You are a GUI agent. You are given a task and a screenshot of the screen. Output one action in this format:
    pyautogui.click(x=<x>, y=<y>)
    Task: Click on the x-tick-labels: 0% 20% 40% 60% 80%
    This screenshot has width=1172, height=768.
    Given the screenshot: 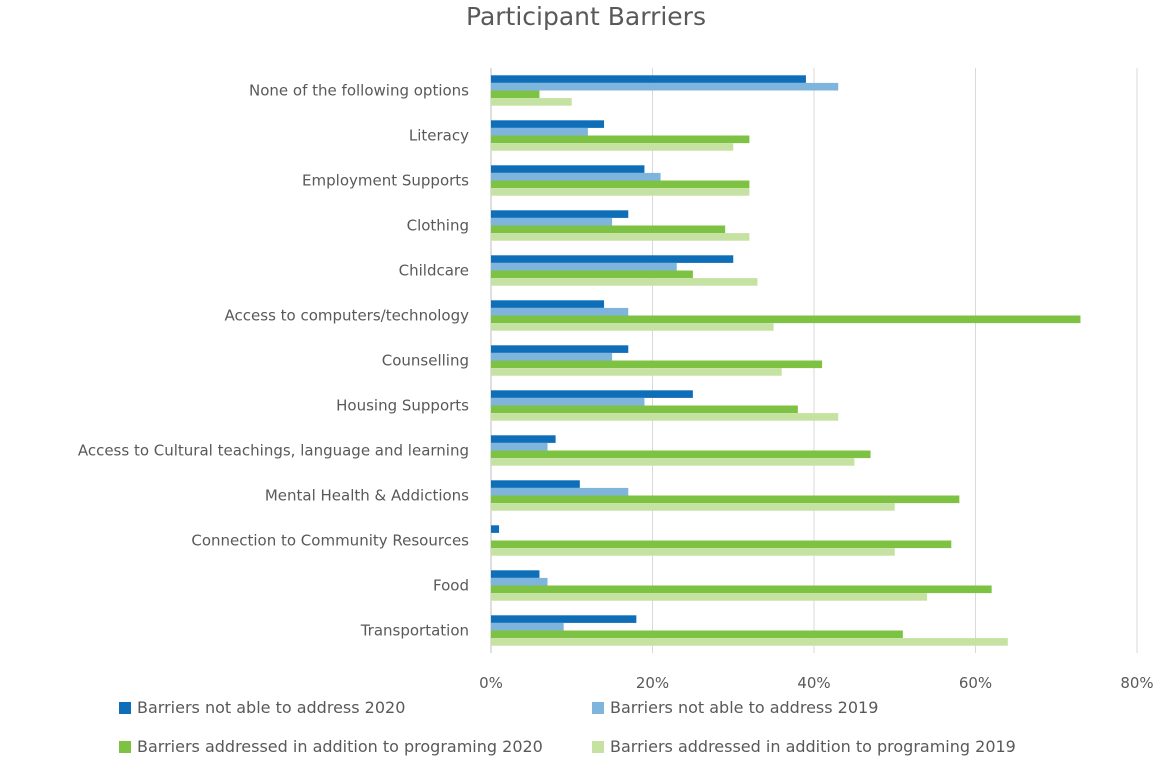 What is the action you would take?
    pyautogui.click(x=816, y=683)
    